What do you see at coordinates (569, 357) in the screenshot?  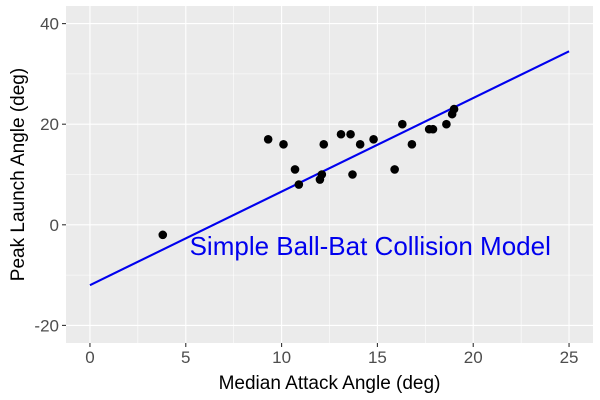 I see `x-tick-label: 25` at bounding box center [569, 357].